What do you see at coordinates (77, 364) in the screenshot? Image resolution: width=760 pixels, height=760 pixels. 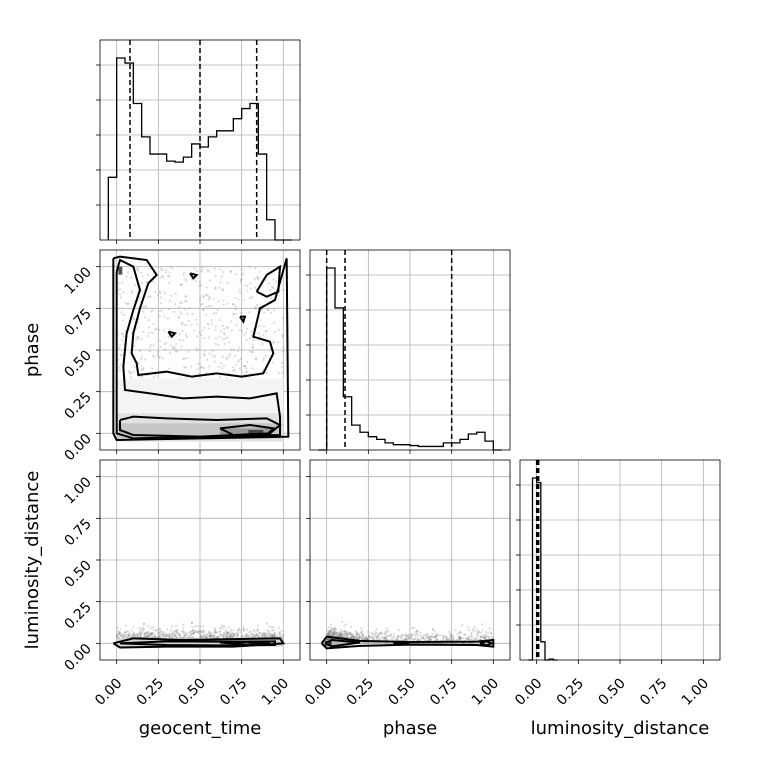 I see `y-tick-label-phase: 0.50` at bounding box center [77, 364].